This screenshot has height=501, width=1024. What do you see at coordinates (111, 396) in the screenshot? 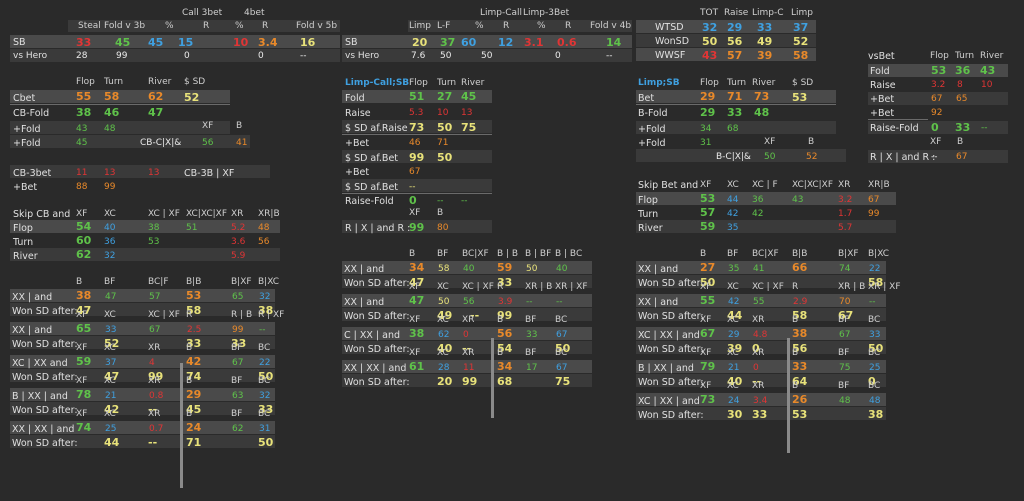
I see `stat-value: 21` at bounding box center [111, 396].